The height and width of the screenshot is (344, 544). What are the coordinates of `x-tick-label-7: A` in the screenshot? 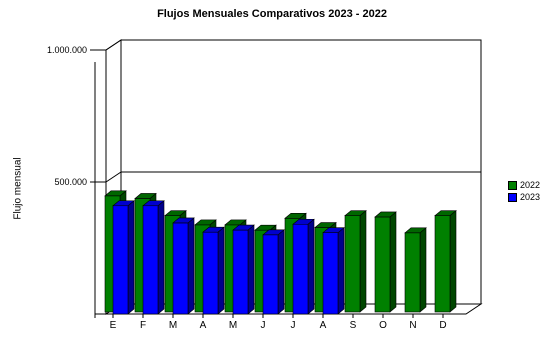 It's located at (323, 325).